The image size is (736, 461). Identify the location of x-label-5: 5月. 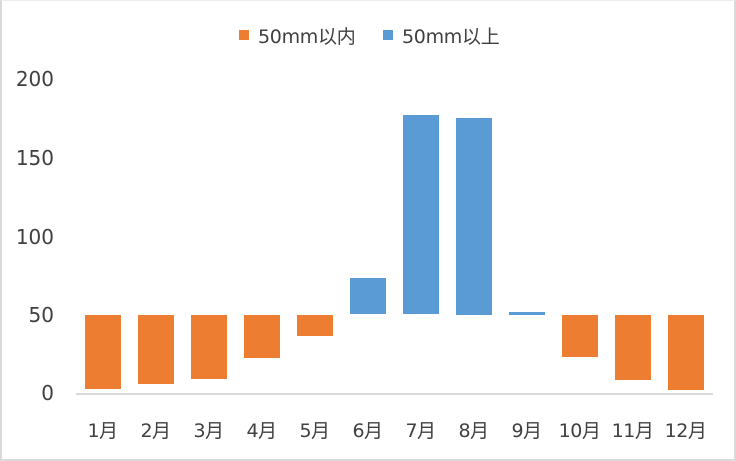
(314, 431).